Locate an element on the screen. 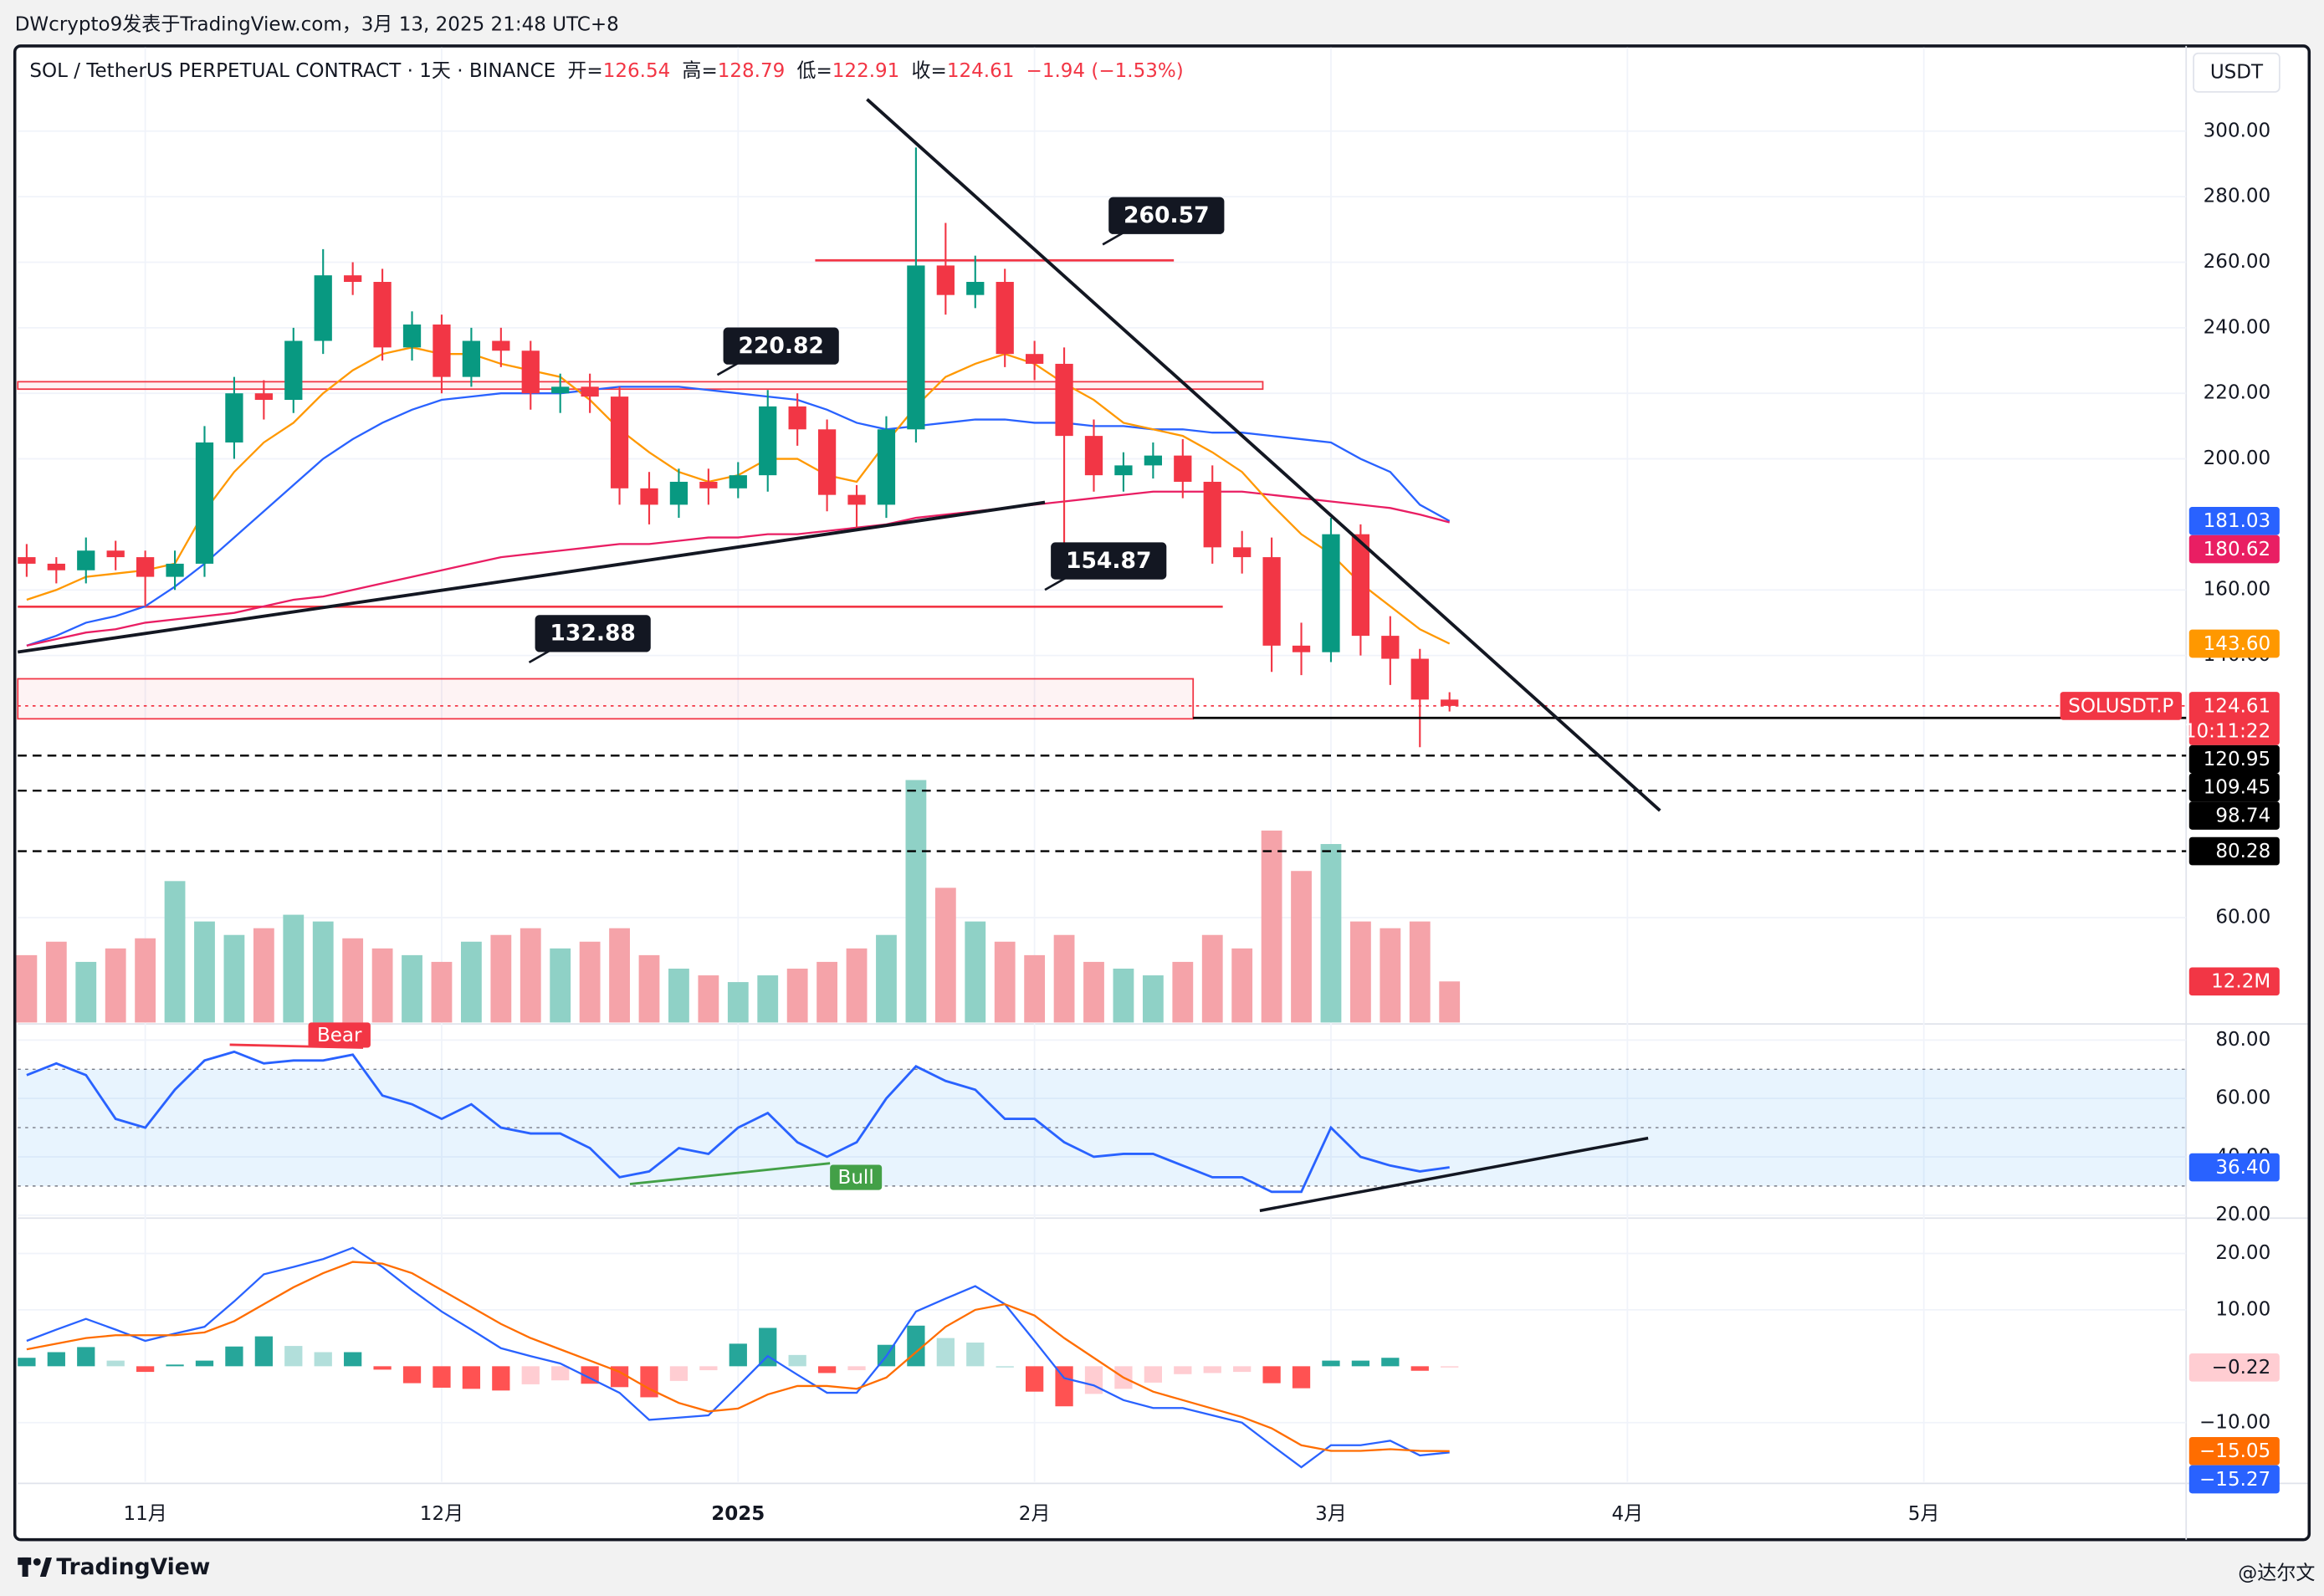 The width and height of the screenshot is (2324, 1596). callout-pointer is located at coordinates (727, 369).